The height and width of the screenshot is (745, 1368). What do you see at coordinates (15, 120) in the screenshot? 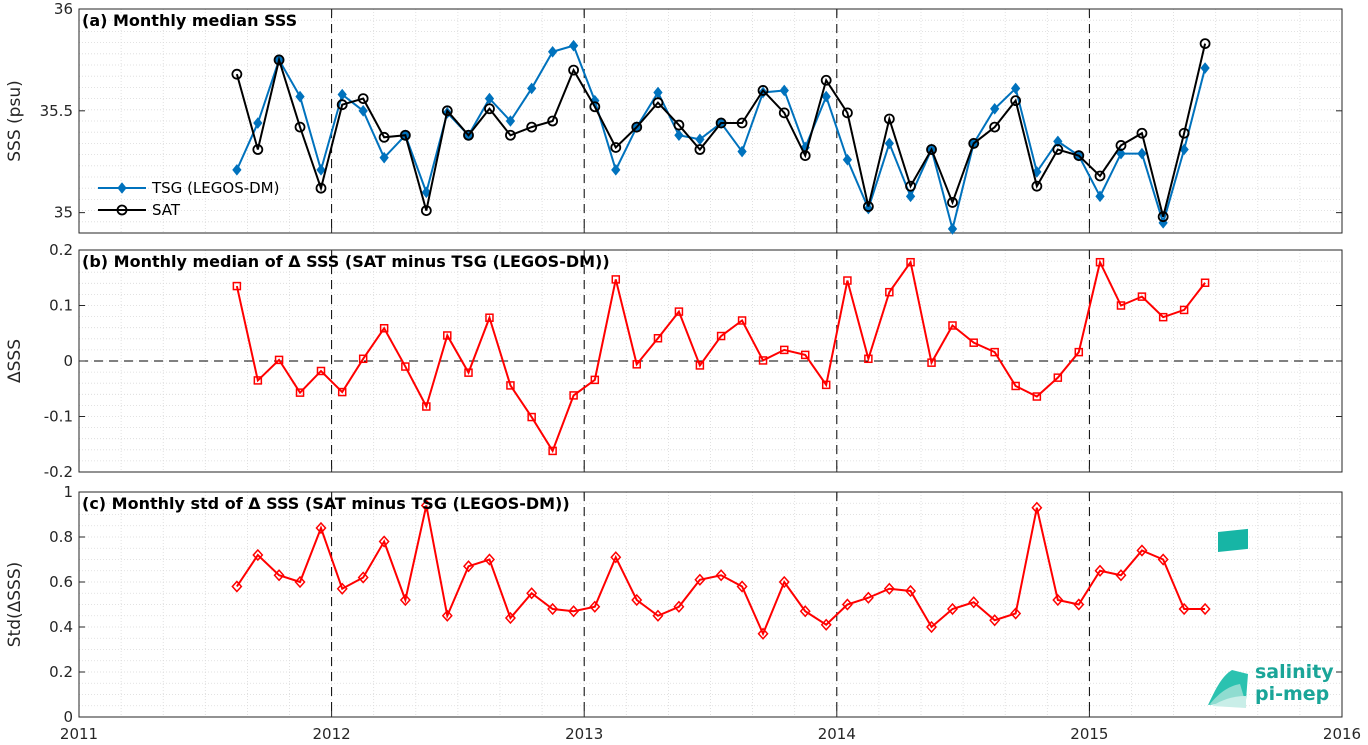
I see `y-axis-label: SSS (psu)` at bounding box center [15, 120].